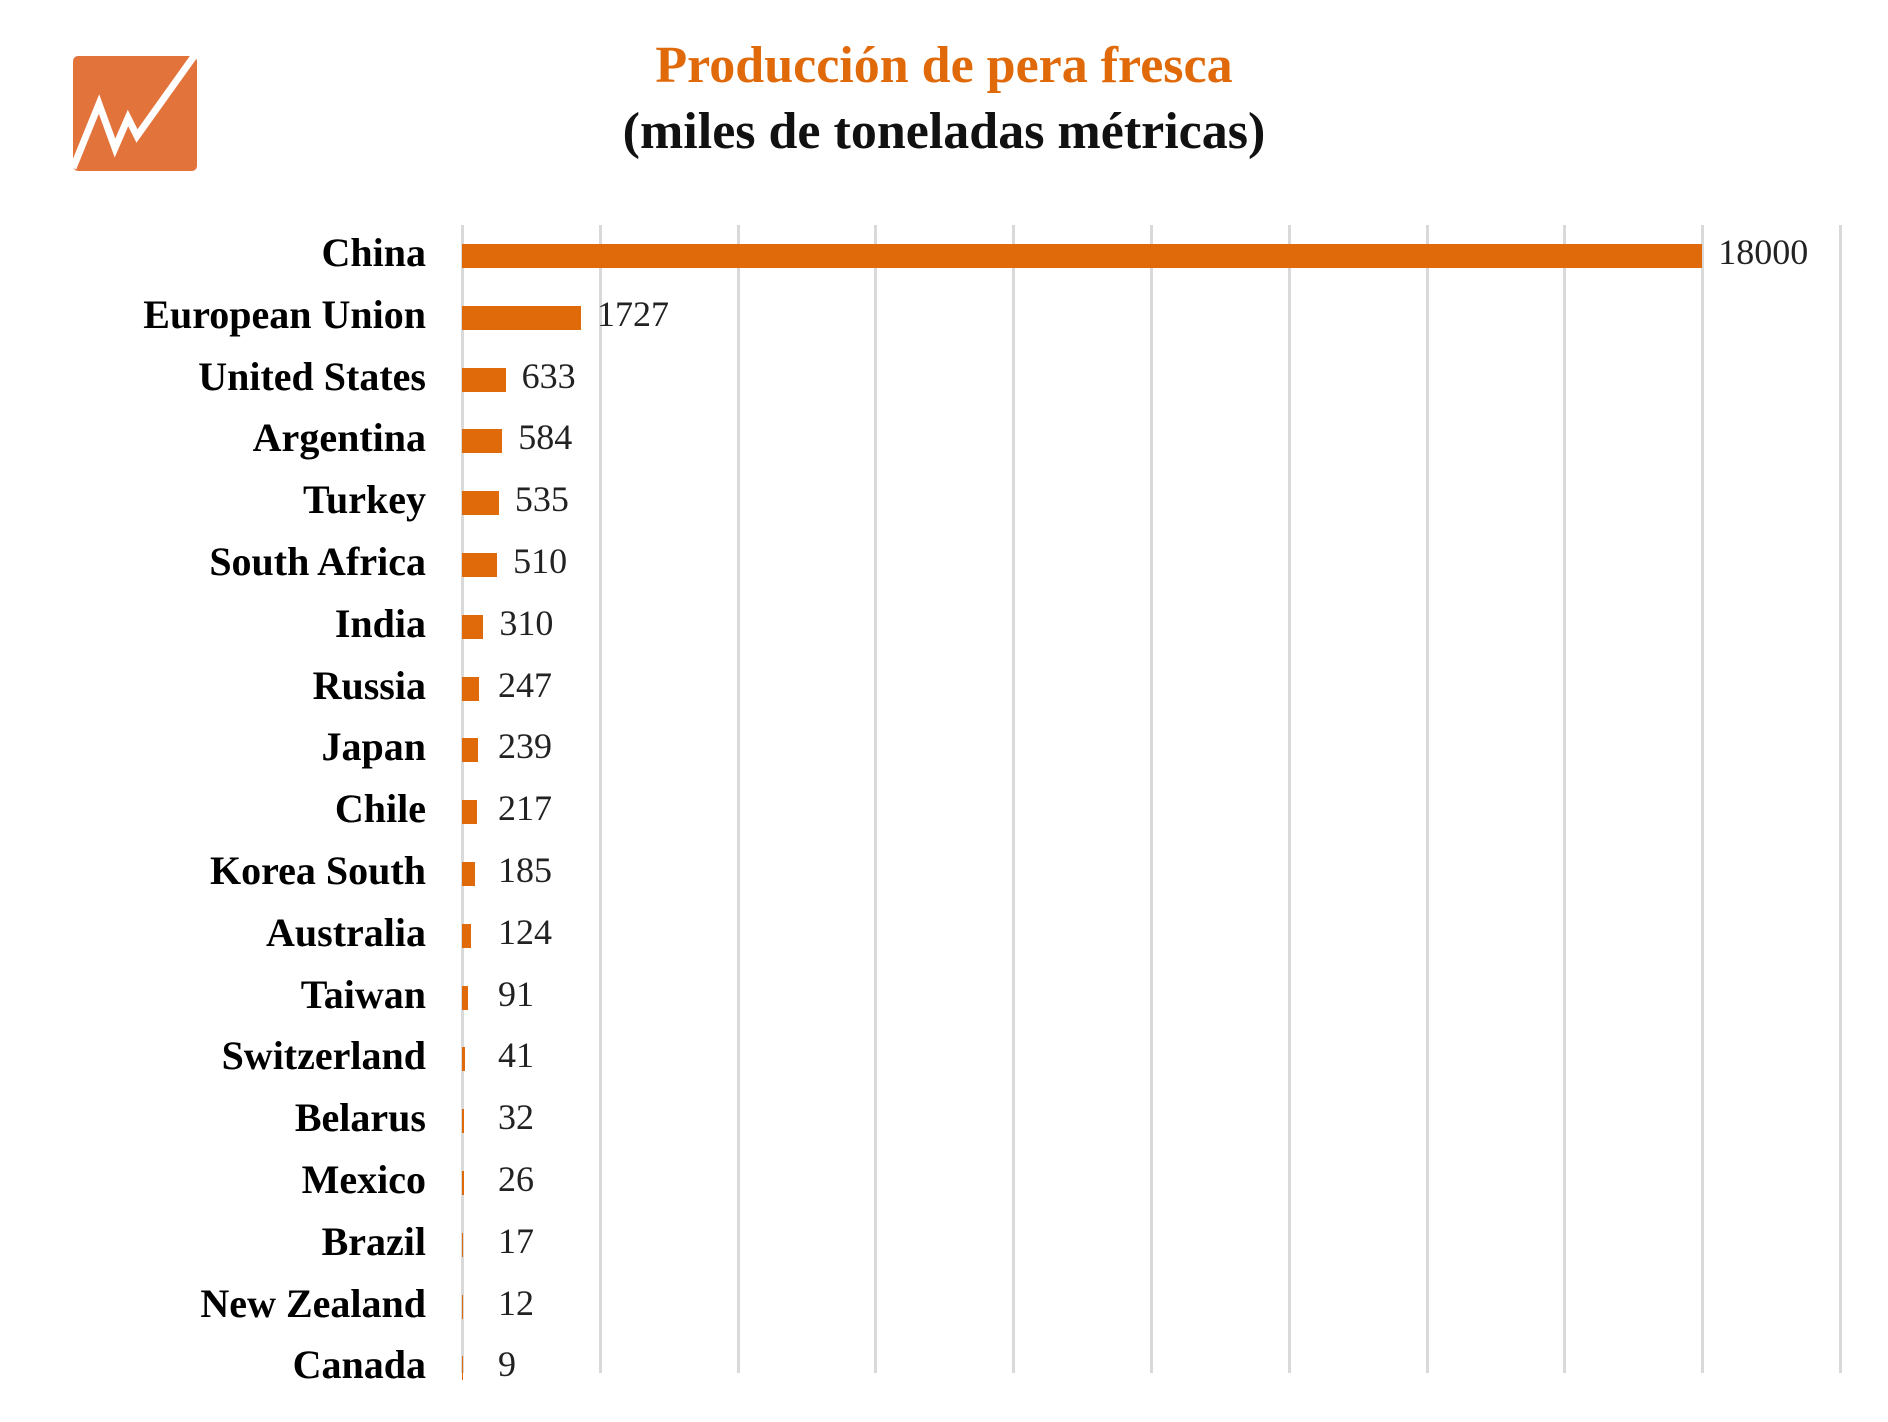 The width and height of the screenshot is (1888, 1422). What do you see at coordinates (548, 375) in the screenshot?
I see `data-label: 633` at bounding box center [548, 375].